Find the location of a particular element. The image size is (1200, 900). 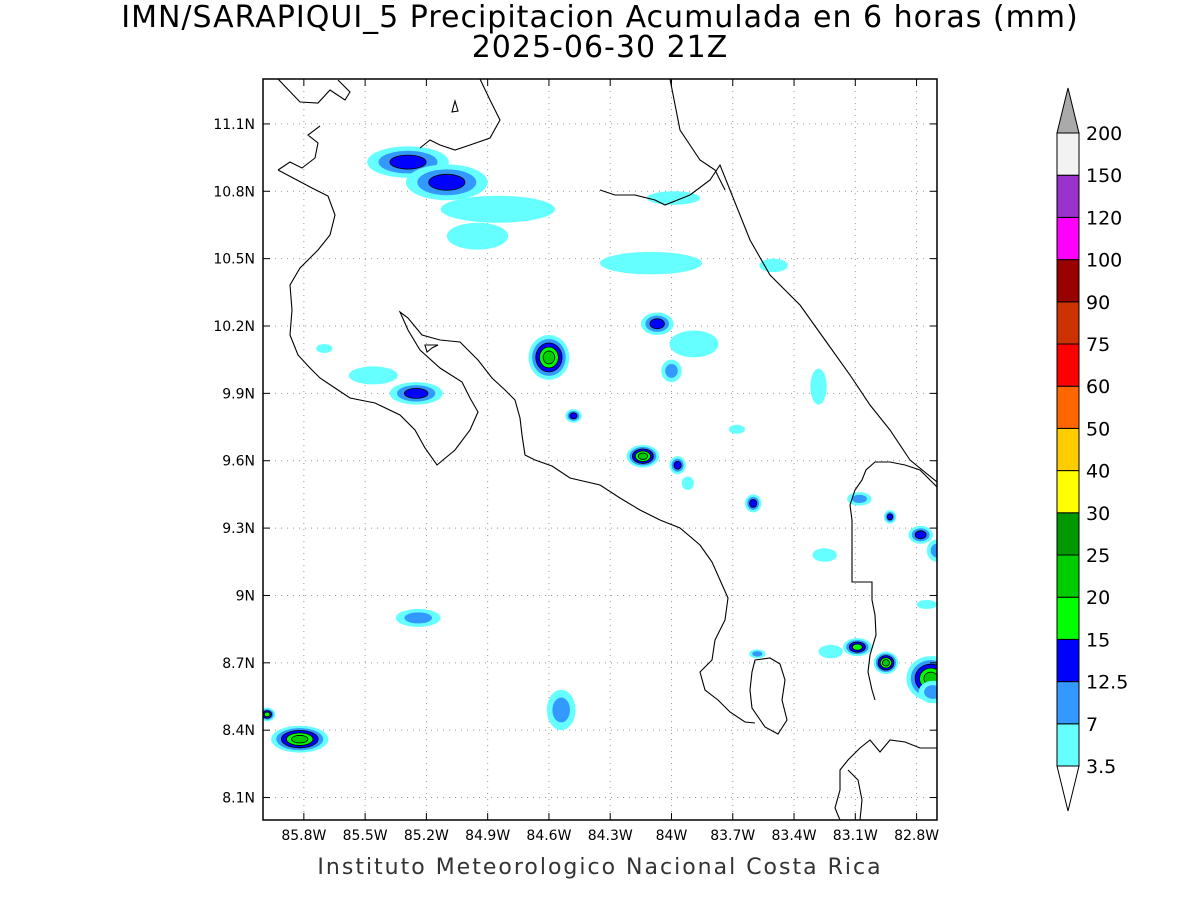

colorbar-label: 60 is located at coordinates (1098, 387).